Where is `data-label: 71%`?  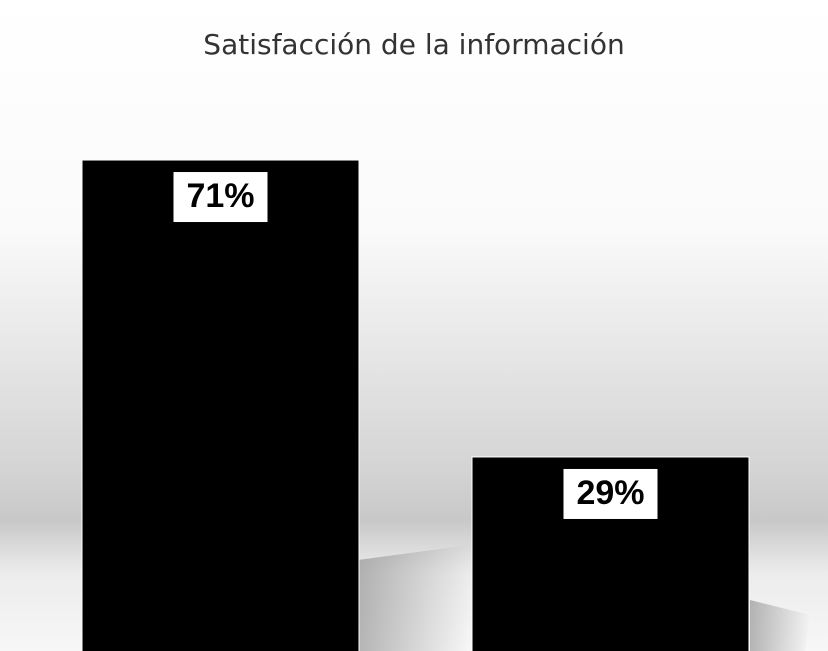
data-label: 71% is located at coordinates (220, 196).